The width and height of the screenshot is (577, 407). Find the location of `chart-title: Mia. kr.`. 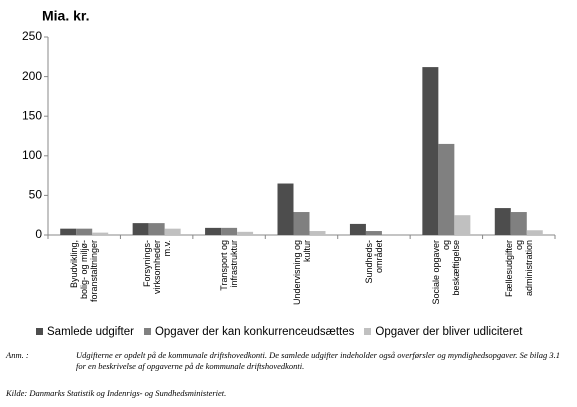

chart-title: Mia. kr. is located at coordinates (65, 16).